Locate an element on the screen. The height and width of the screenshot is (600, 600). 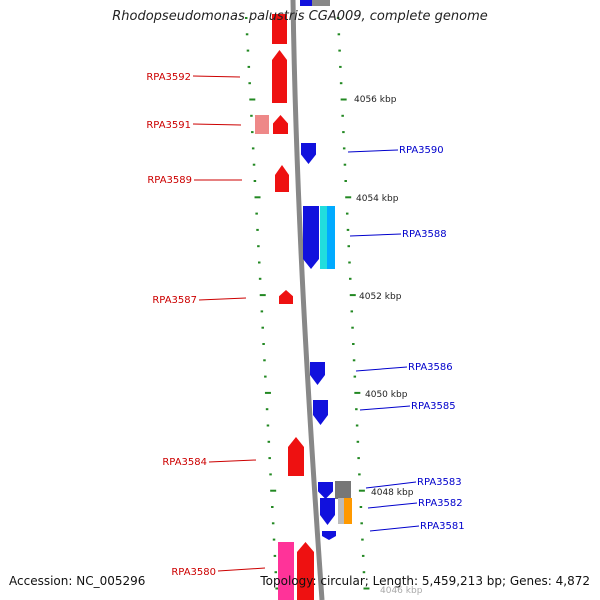
gene-shape-top-forward is located at coordinates (279, 29).